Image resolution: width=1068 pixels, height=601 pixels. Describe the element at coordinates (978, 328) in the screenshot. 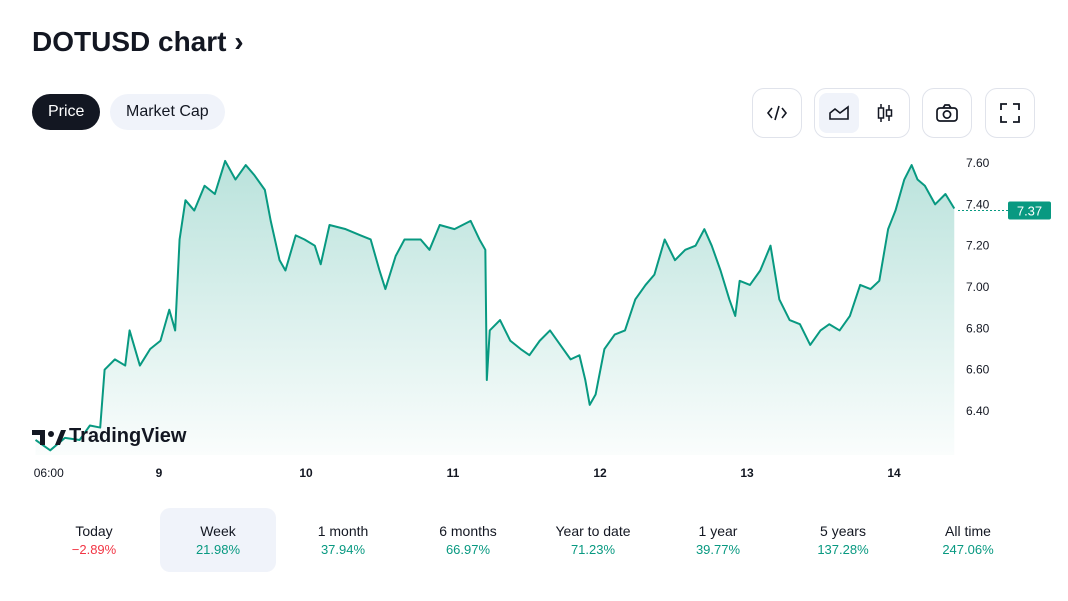

I see `y-tick-label: 6.80` at that location.